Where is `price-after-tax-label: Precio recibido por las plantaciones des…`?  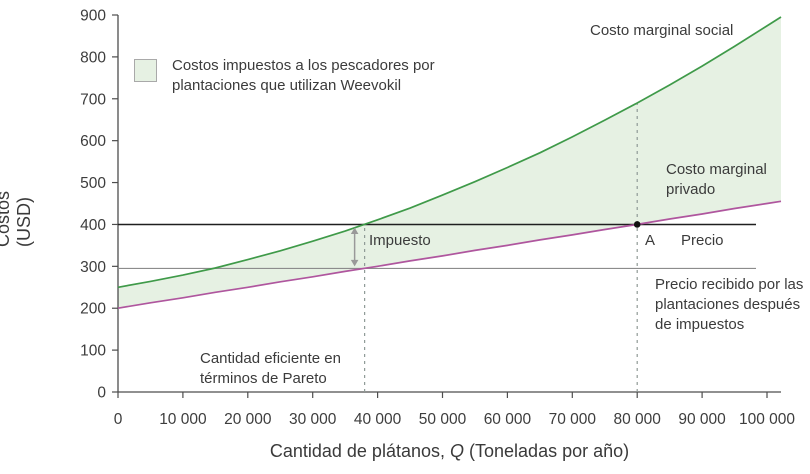
price-after-tax-label: Precio recibido por las plantaciones des… is located at coordinates (729, 304).